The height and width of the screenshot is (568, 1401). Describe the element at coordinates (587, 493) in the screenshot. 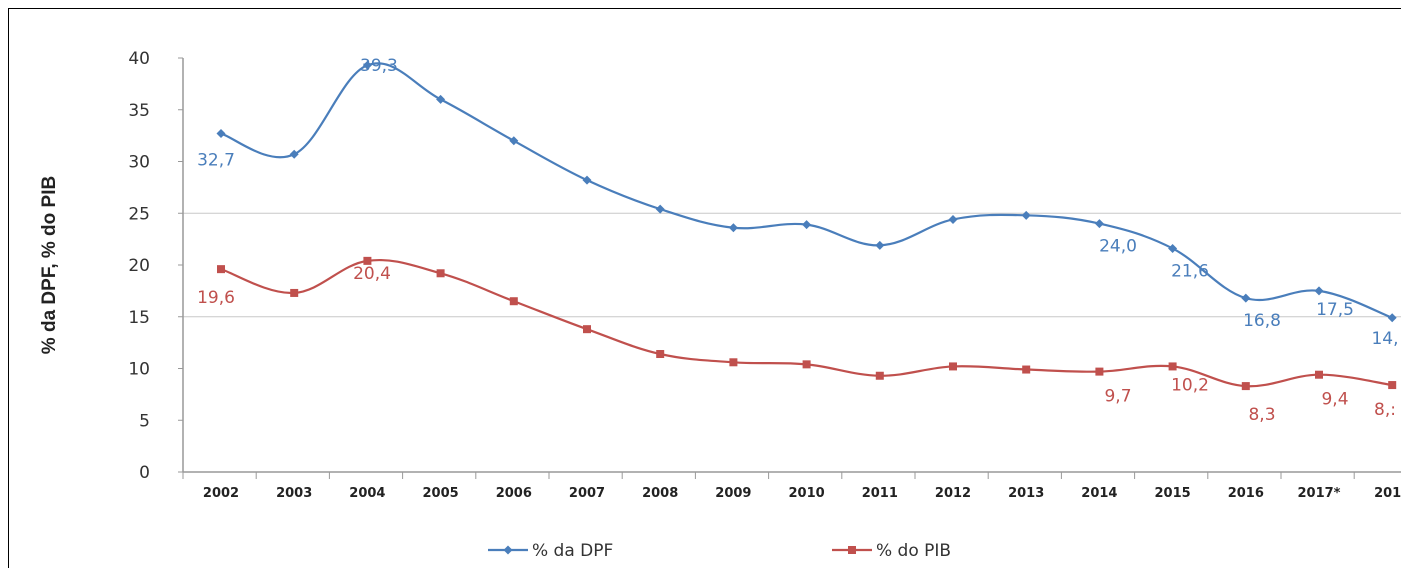

I see `x-tick-label: 2007` at that location.